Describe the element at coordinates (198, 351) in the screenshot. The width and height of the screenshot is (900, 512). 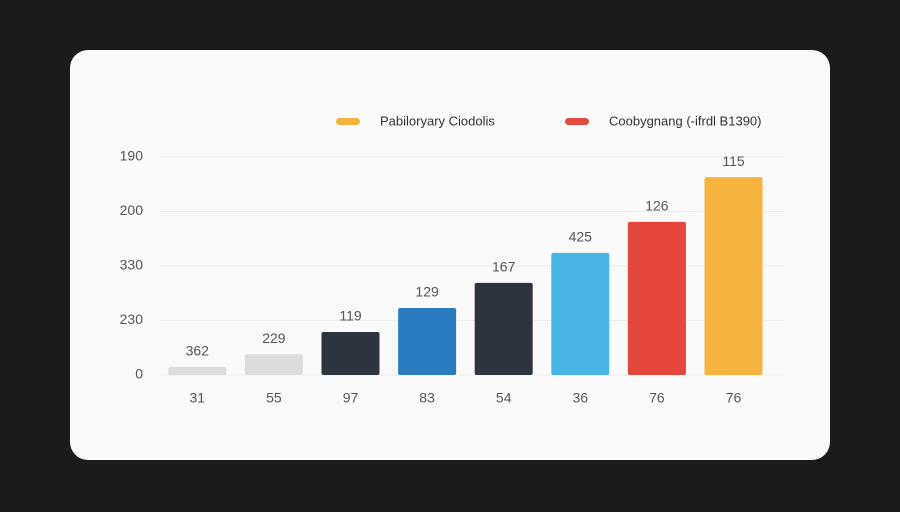
I see `bar-annotation: 362` at that location.